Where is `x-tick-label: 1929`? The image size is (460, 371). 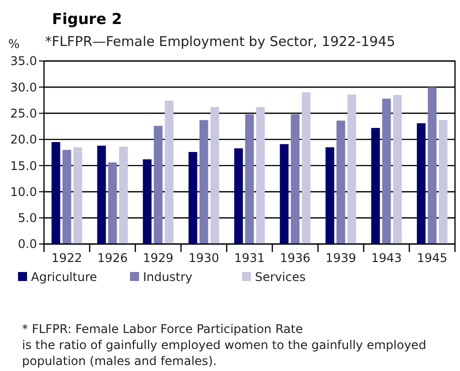
x-tick-label: 1929 is located at coordinates (158, 258).